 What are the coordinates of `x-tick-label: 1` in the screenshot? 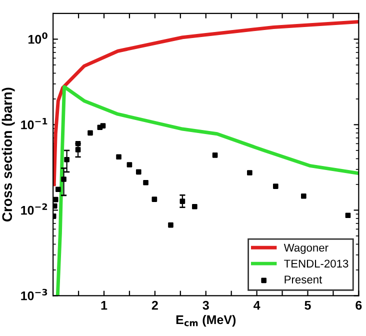 It's located at (104, 305).